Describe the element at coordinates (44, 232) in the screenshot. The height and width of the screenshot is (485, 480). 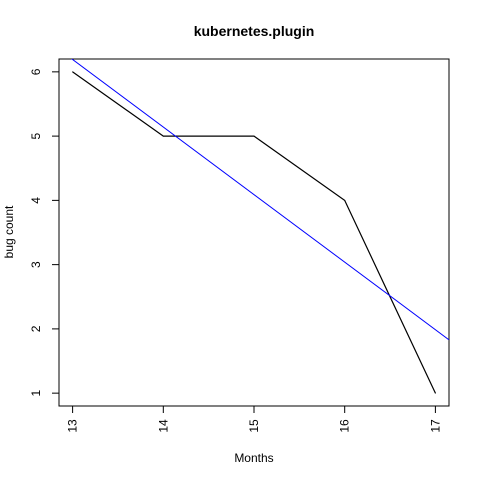
I see `y-axis: 1 2 3 4 5 6` at that location.